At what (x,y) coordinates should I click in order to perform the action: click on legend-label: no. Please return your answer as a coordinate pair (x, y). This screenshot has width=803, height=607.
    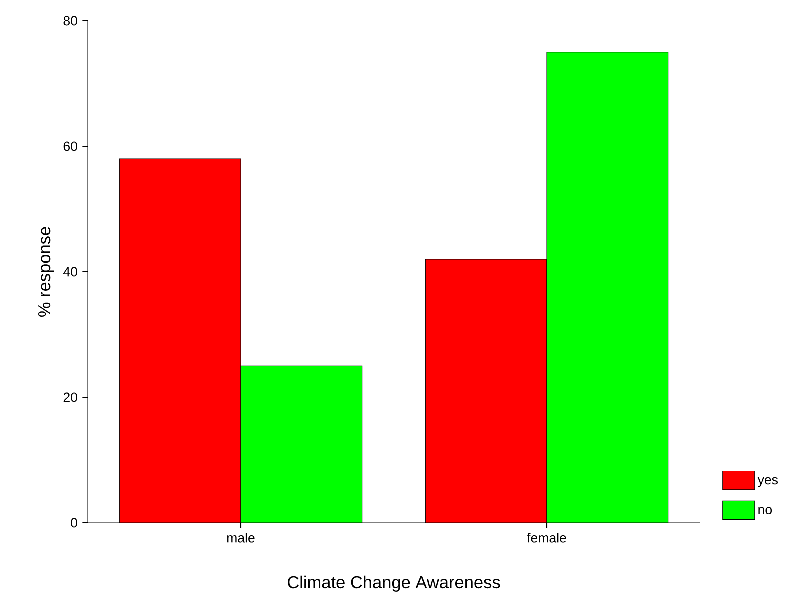
    Looking at the image, I should click on (765, 511).